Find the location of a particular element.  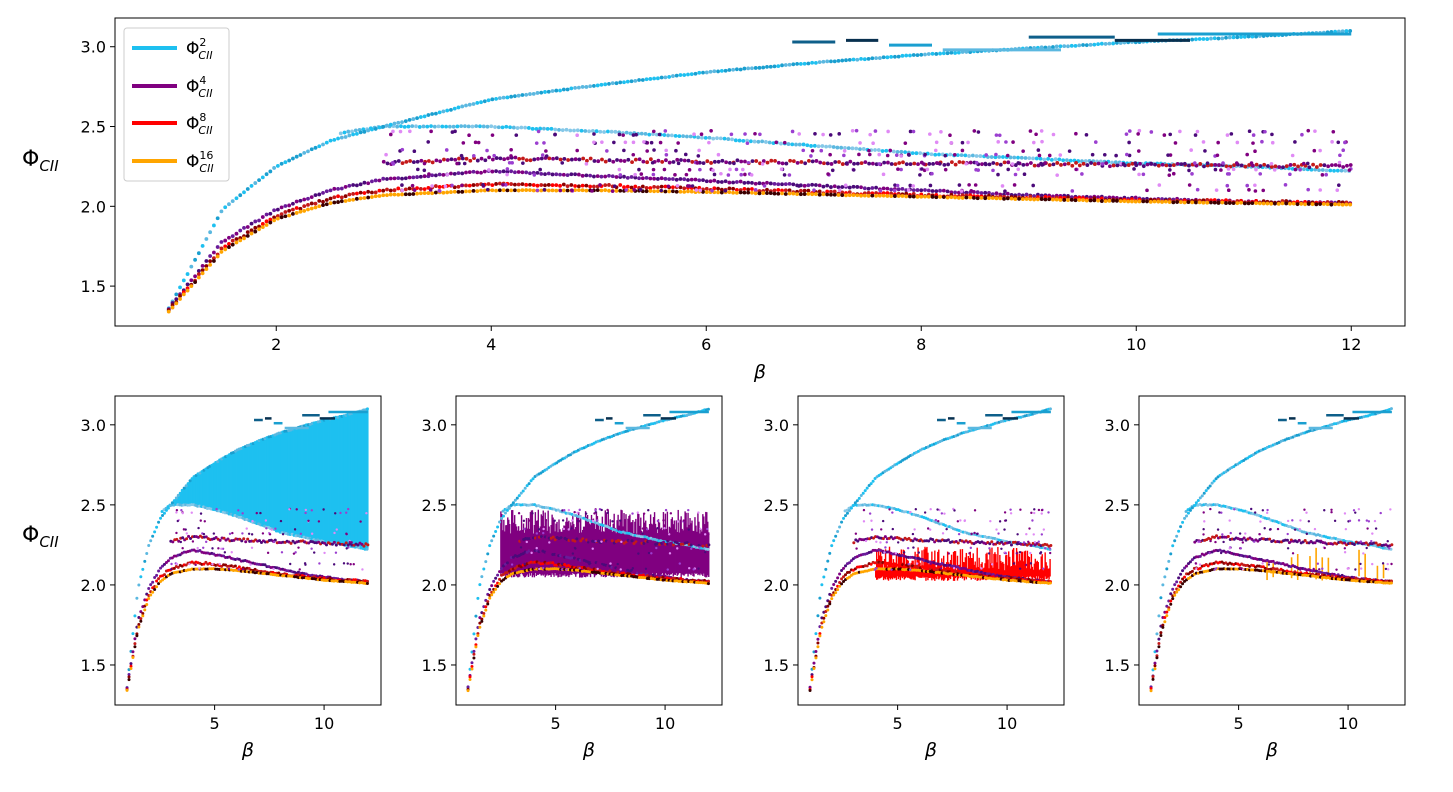

y-tick-label: 2.0 is located at coordinates (93, 585).